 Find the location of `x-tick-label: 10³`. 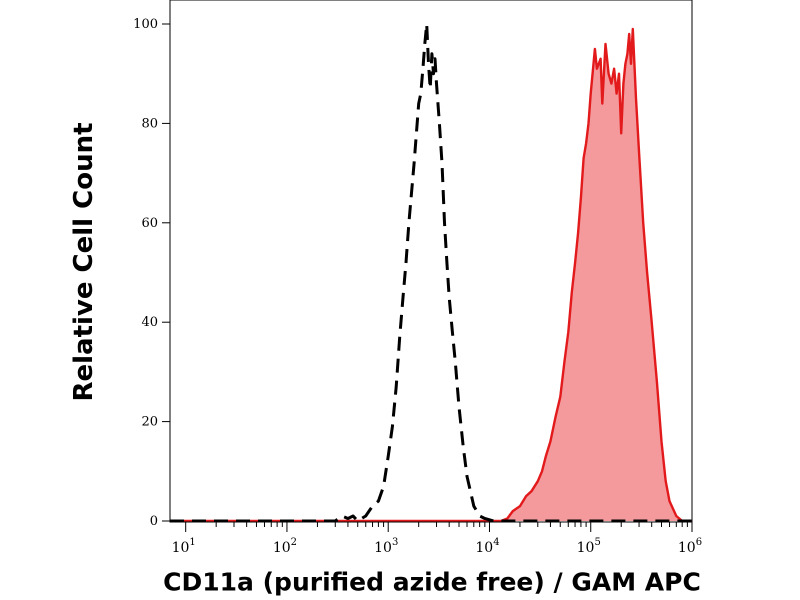

x-tick-label: 10³ is located at coordinates (386, 546).